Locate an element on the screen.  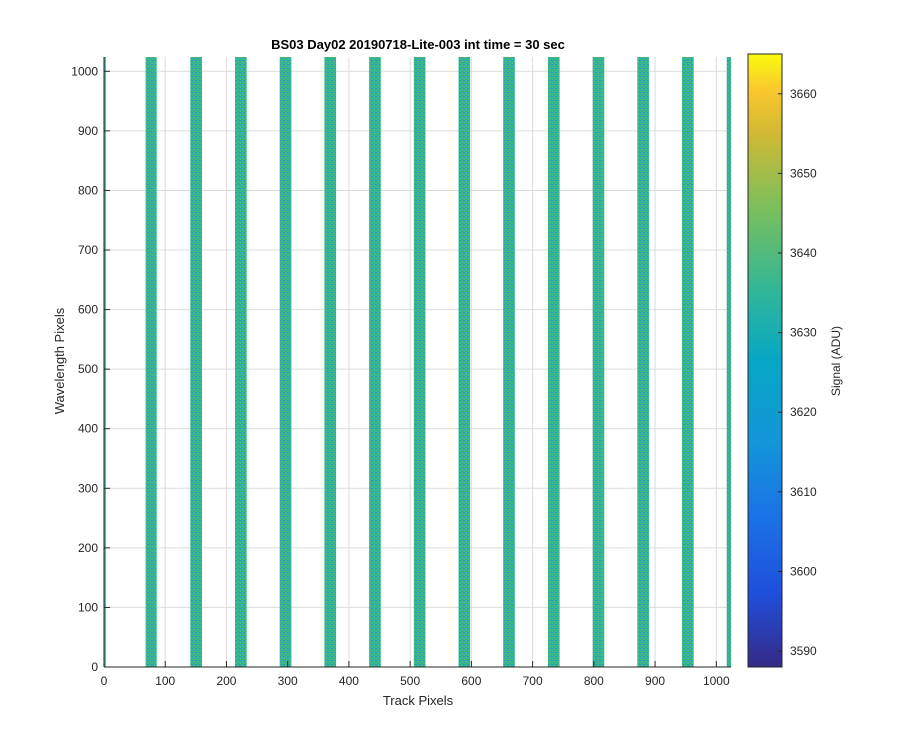
x-tick-label: 800 is located at coordinates (594, 681).